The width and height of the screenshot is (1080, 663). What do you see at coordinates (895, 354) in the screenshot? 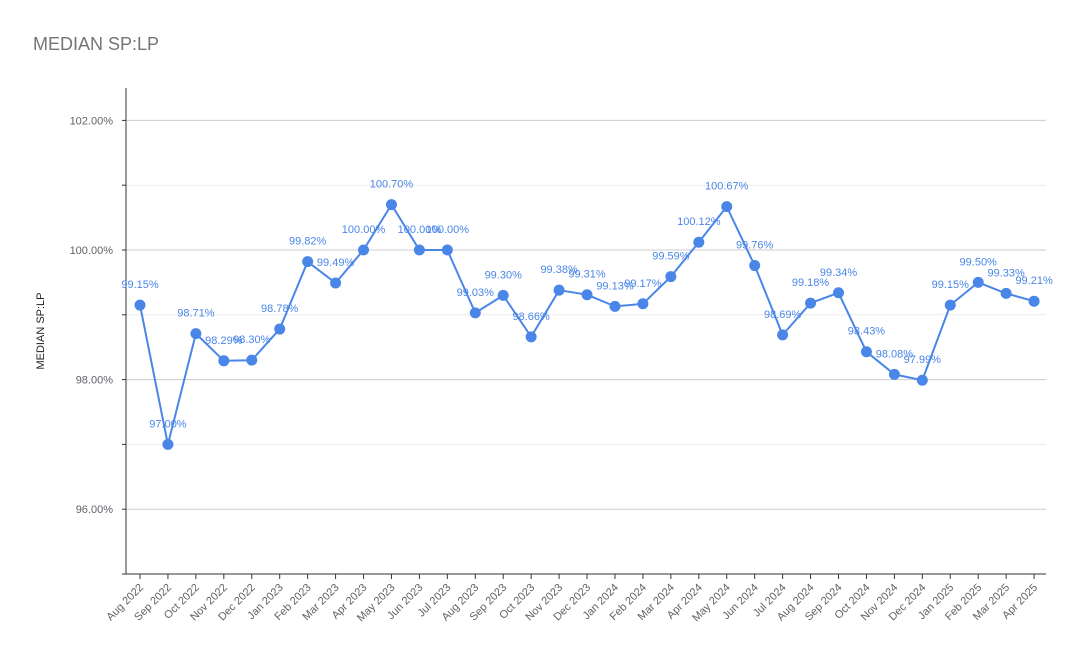
I see `data-label: 98.08%` at bounding box center [895, 354].